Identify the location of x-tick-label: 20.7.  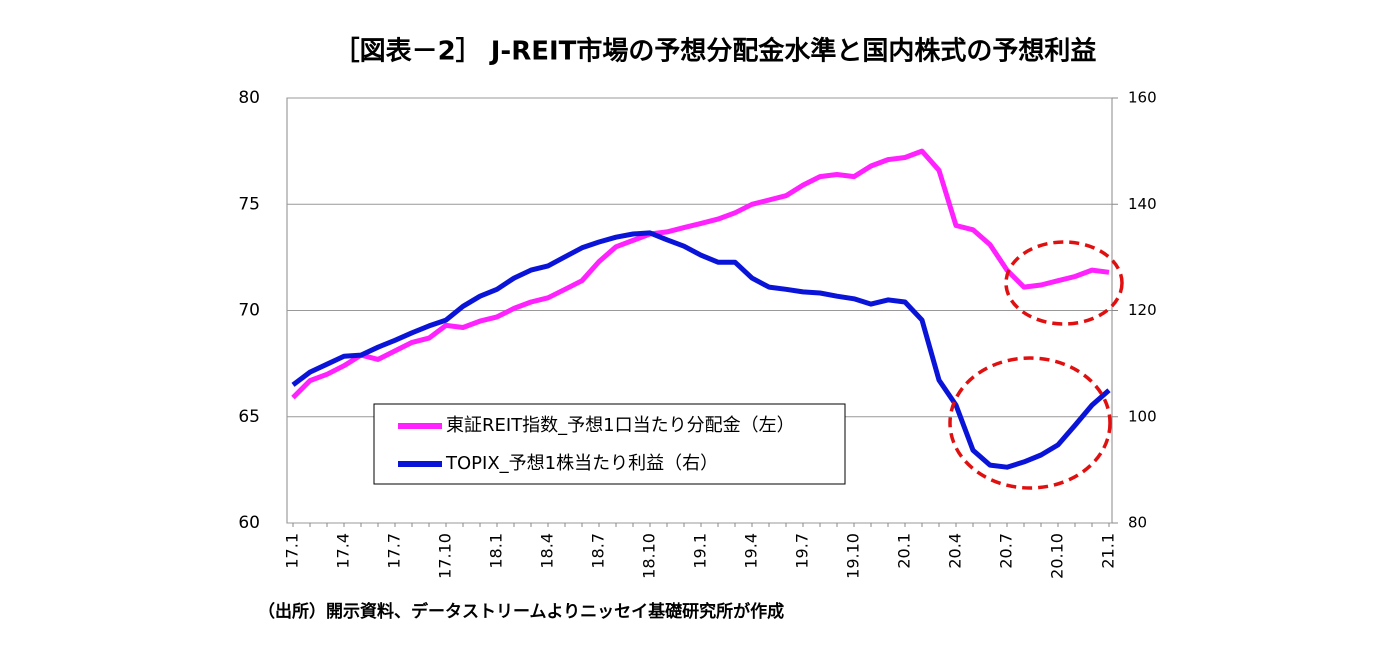
(1006, 551).